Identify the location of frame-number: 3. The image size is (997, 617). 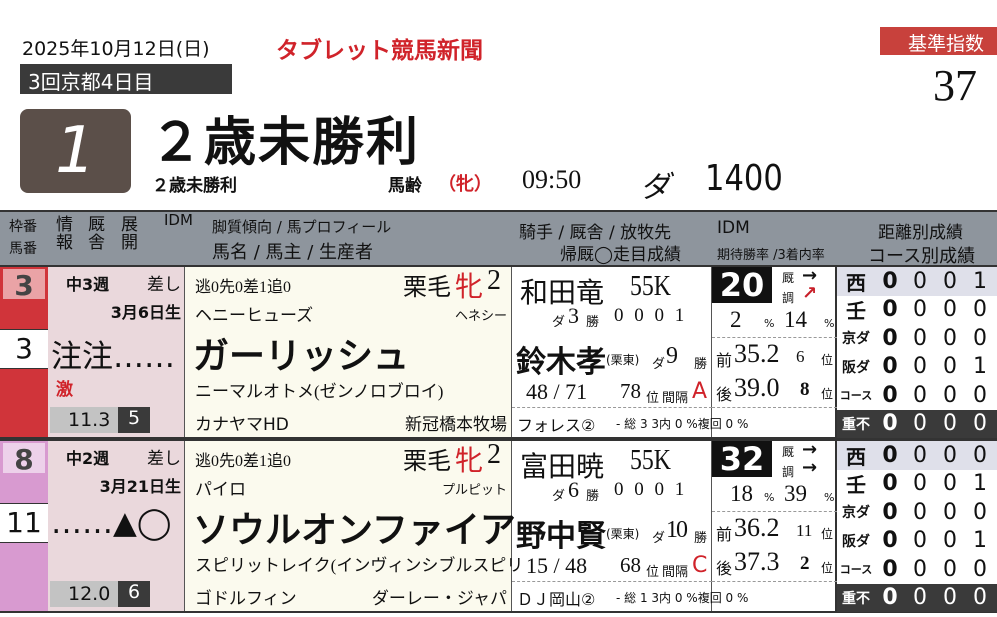
(24, 285).